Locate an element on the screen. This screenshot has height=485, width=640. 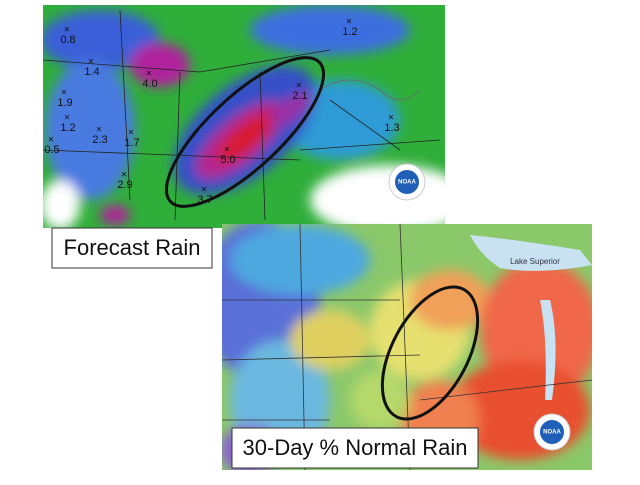
rain-amount: 3.7 is located at coordinates (204, 200).